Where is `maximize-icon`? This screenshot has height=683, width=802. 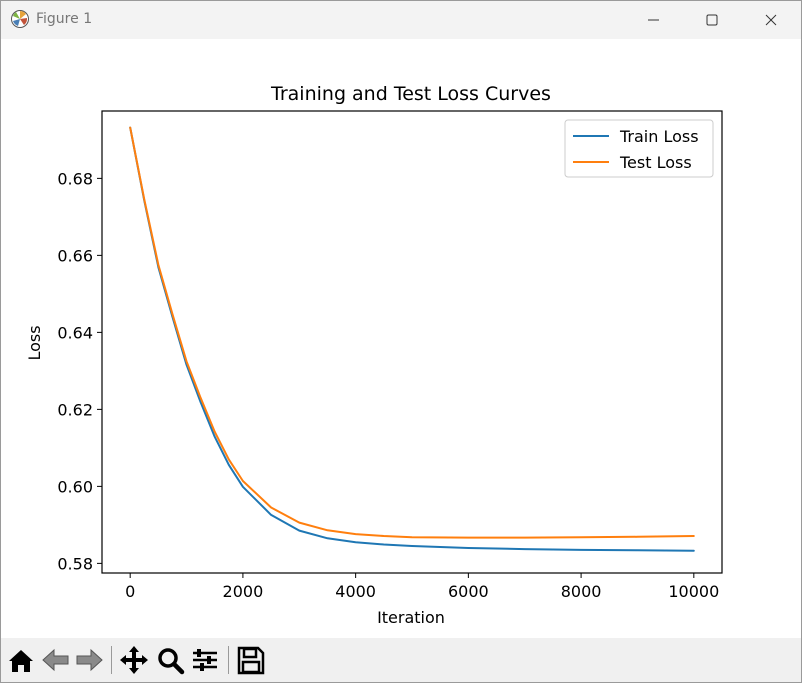
maximize-icon is located at coordinates (712, 20).